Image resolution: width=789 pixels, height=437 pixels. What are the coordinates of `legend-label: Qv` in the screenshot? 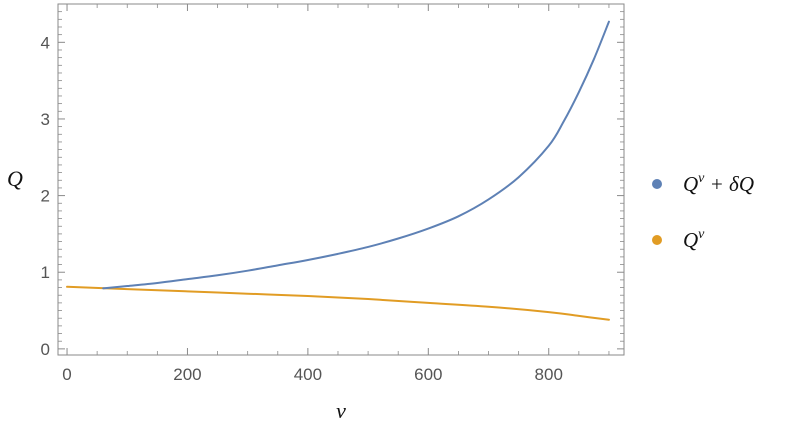 It's located at (694, 239).